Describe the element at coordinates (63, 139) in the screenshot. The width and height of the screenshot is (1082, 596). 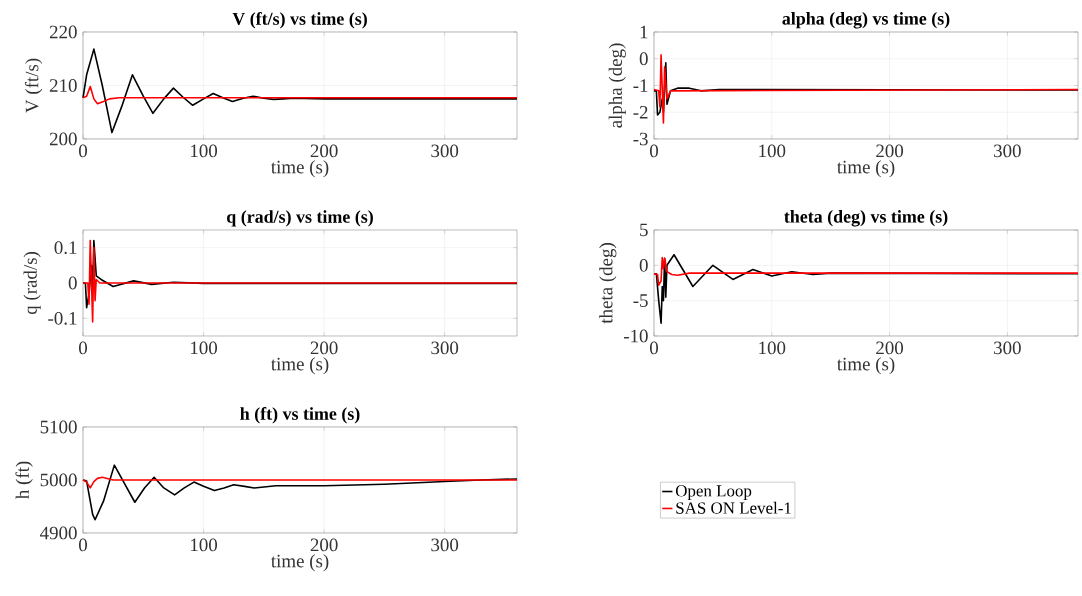
I see `y-tick-label: 200` at that location.